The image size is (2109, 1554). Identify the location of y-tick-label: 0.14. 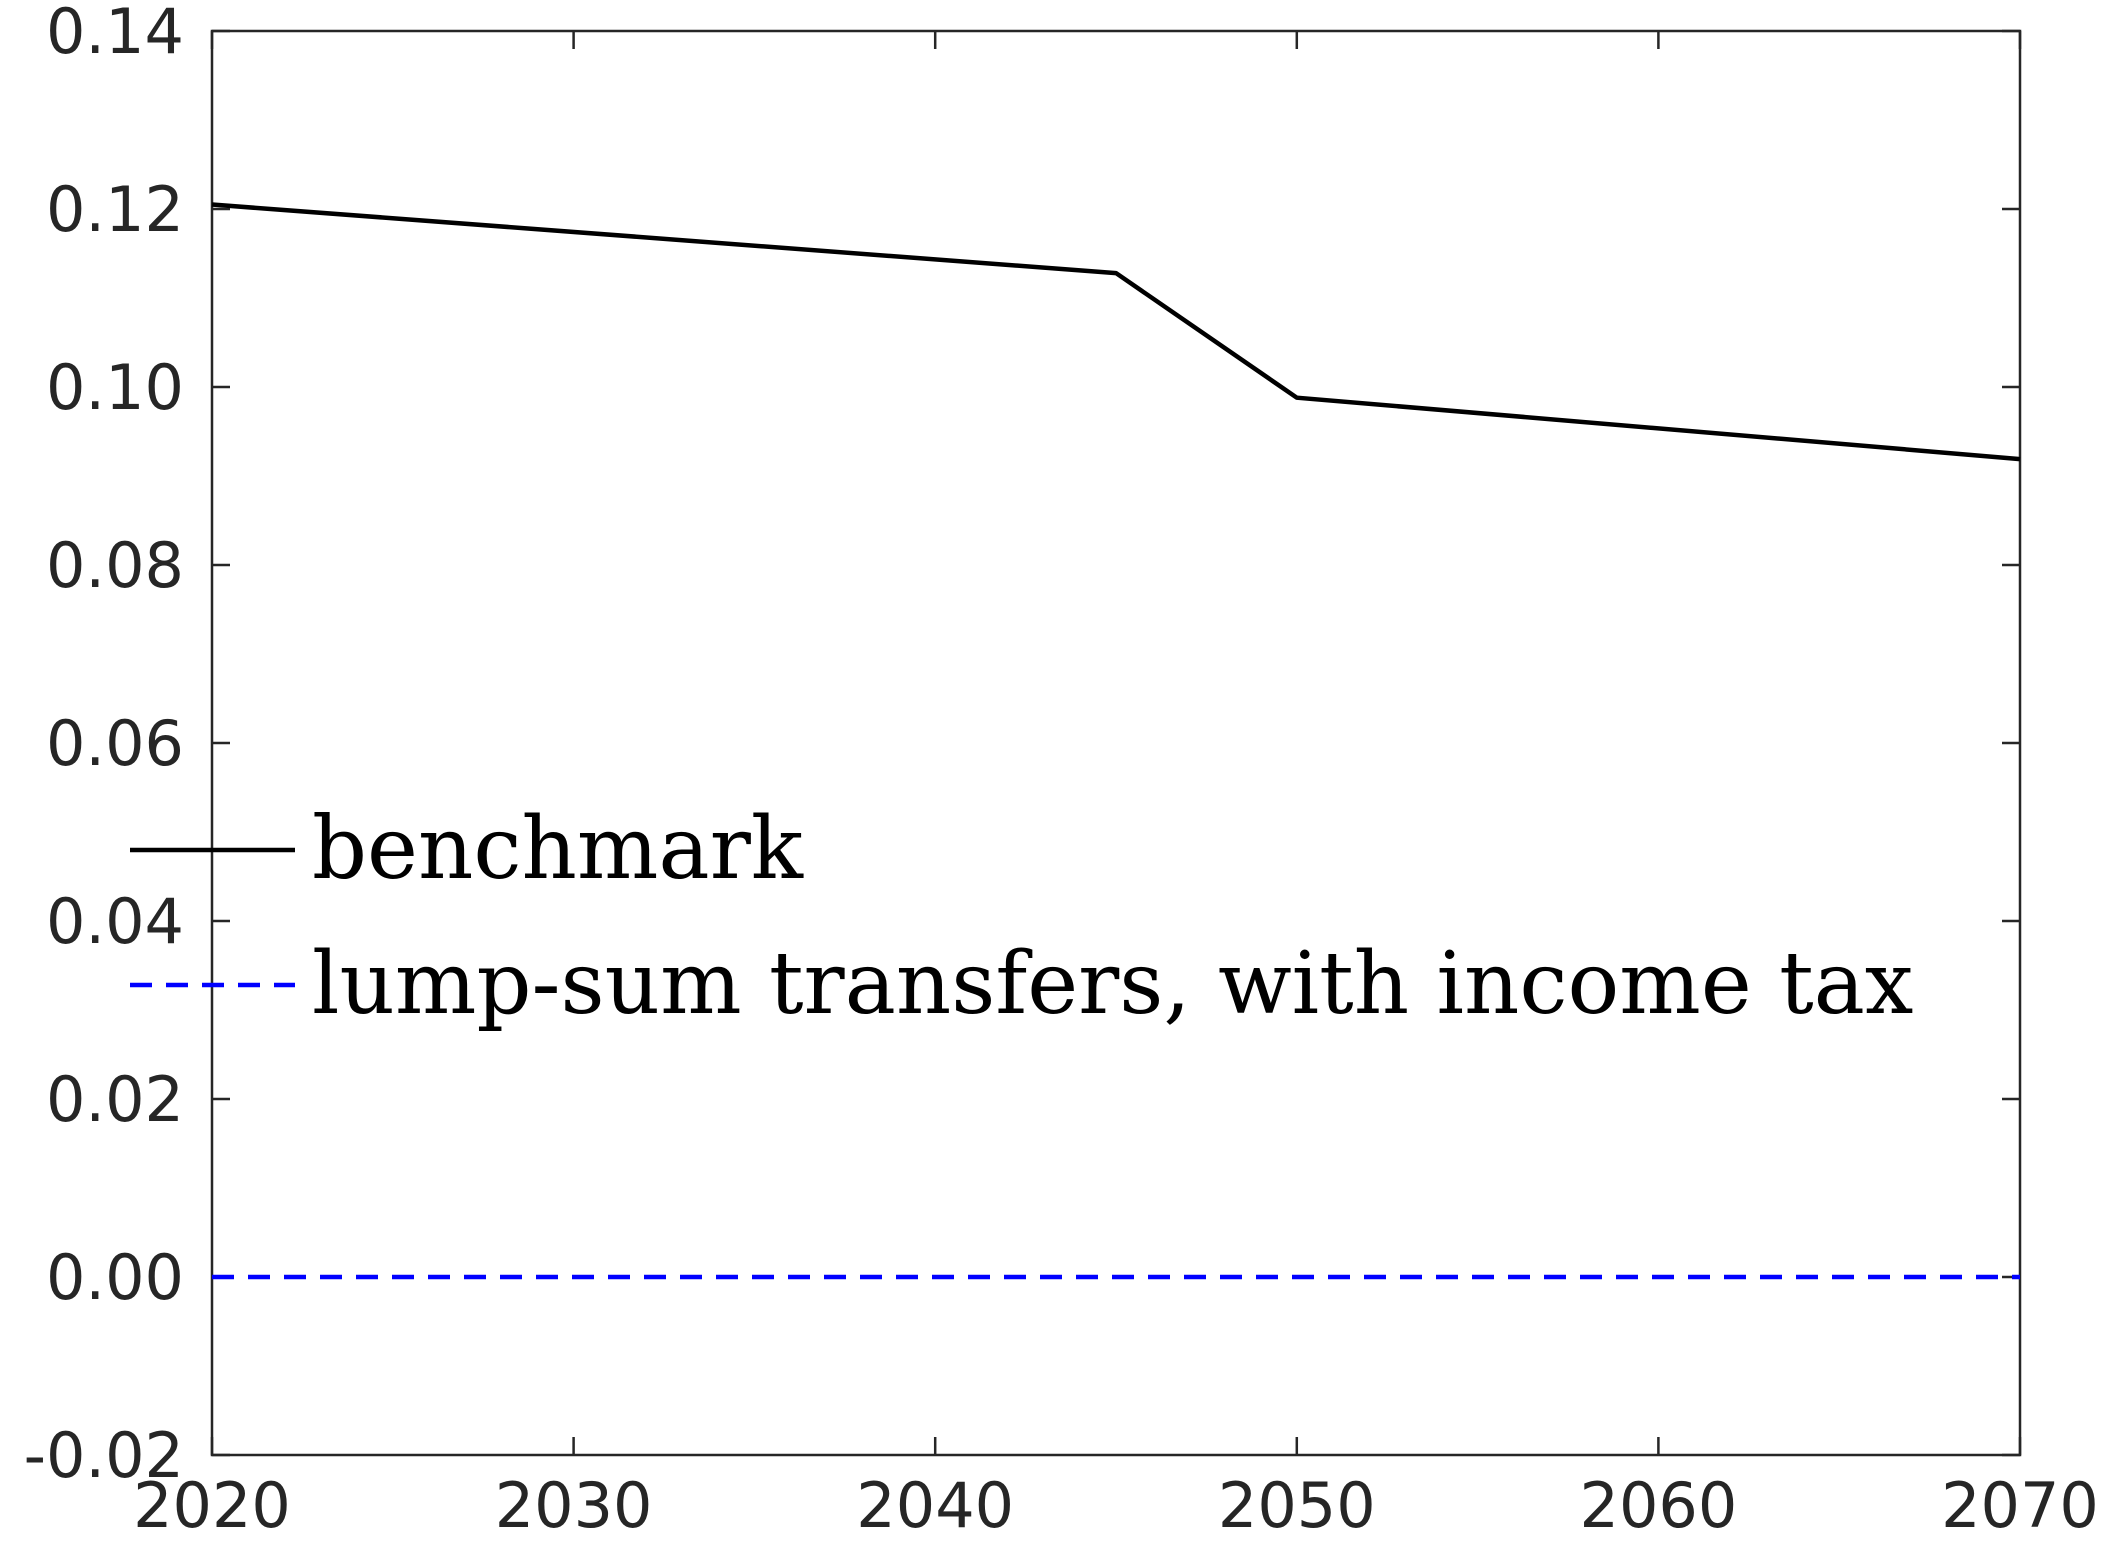
(115, 34).